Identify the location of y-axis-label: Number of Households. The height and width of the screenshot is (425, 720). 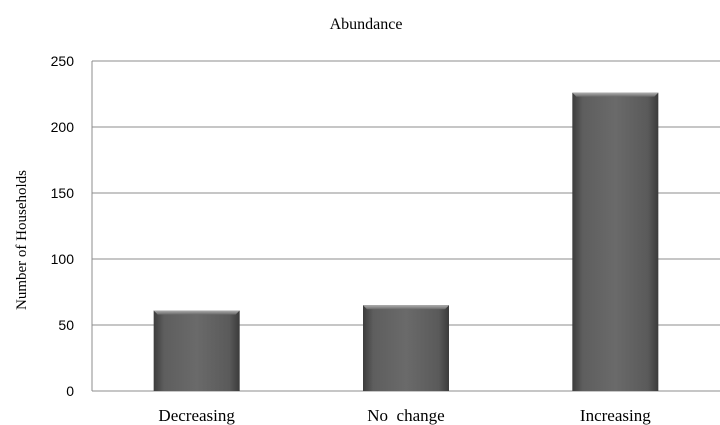
(22, 240).